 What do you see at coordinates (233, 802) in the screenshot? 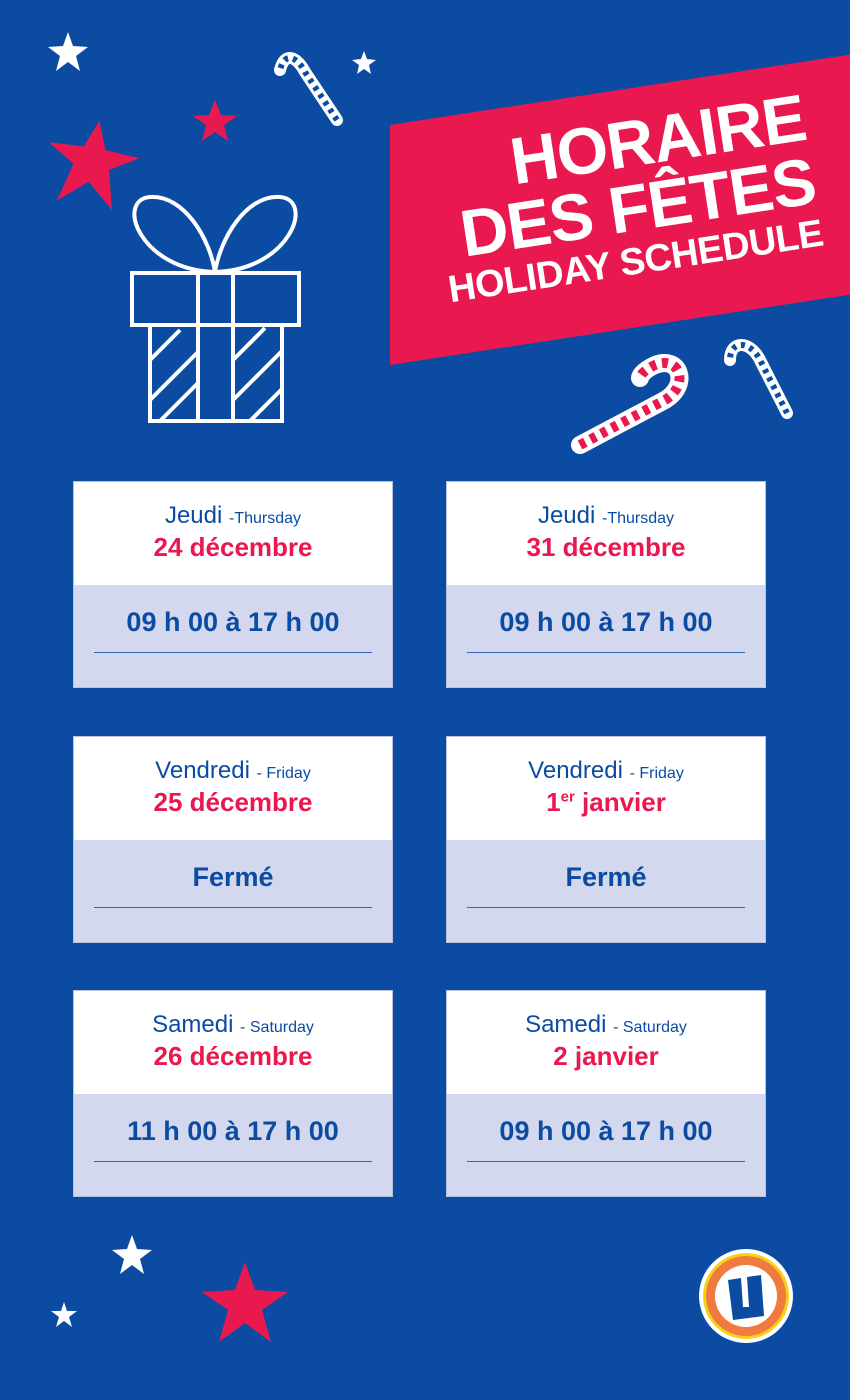
I see `date-label: 25 décembre` at bounding box center [233, 802].